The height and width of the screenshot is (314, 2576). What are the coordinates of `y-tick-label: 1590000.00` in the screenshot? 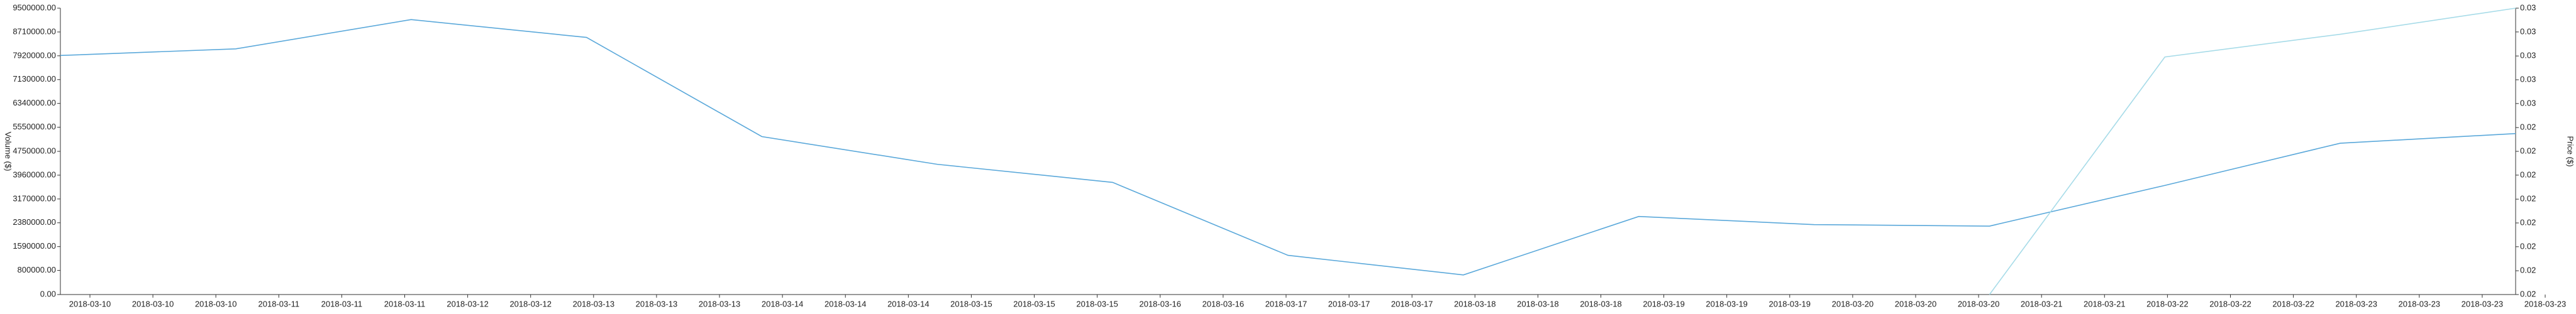 It's located at (34, 246).